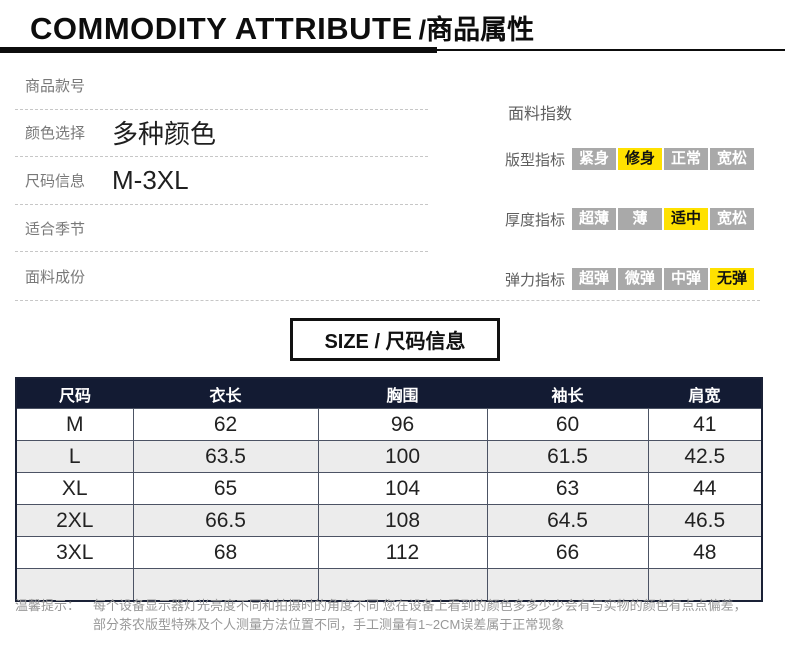 This screenshot has height=660, width=790. I want to click on attribute-row-fabric: 面料成份, so click(221, 276).